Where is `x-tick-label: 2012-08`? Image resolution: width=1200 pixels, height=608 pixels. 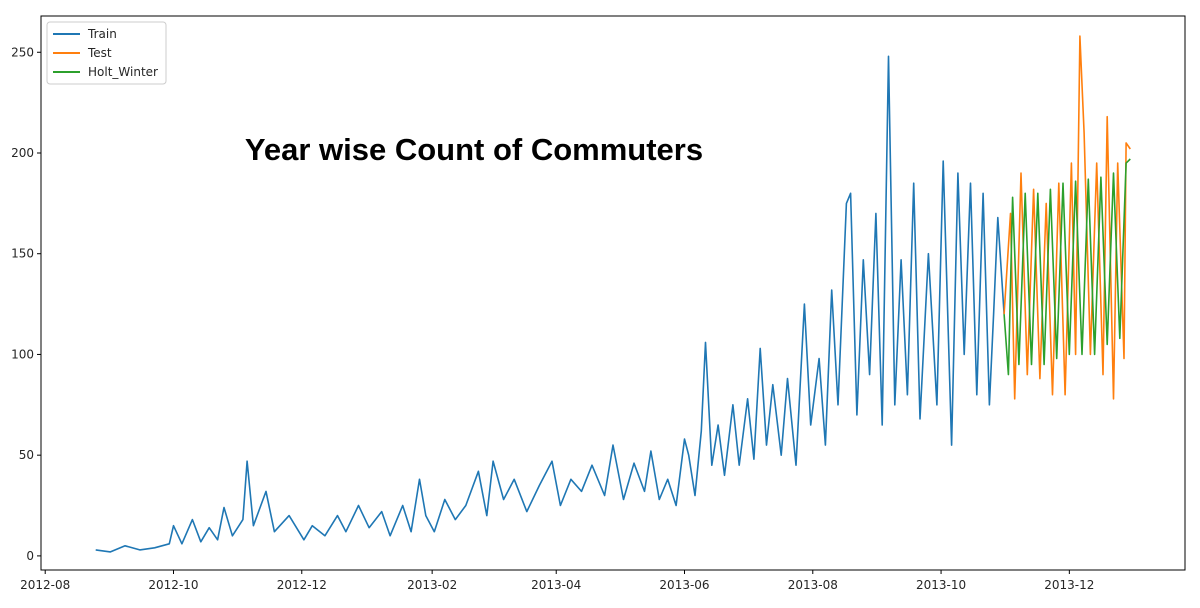
x-tick-label: 2012-08 is located at coordinates (45, 585).